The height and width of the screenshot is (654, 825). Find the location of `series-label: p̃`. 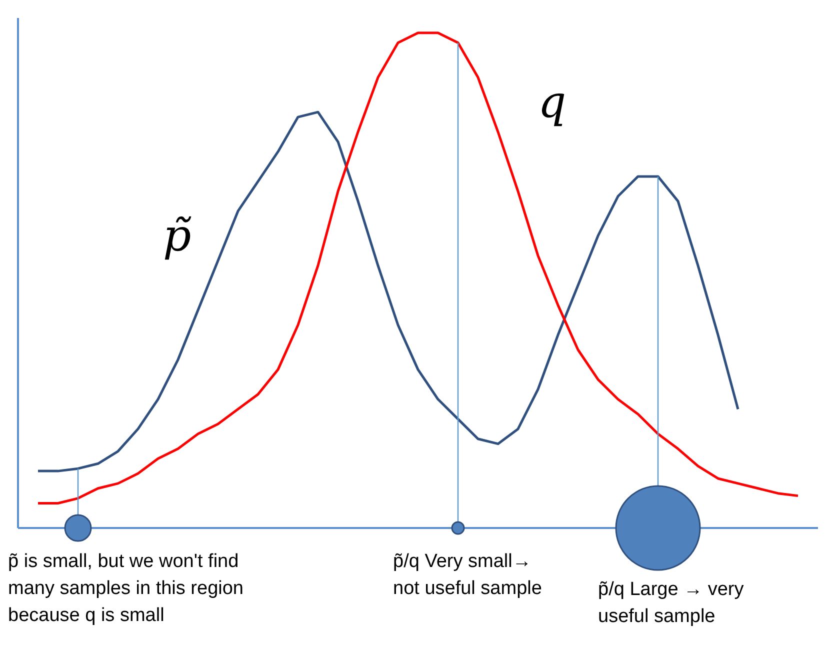

series-label: p̃ is located at coordinates (177, 236).